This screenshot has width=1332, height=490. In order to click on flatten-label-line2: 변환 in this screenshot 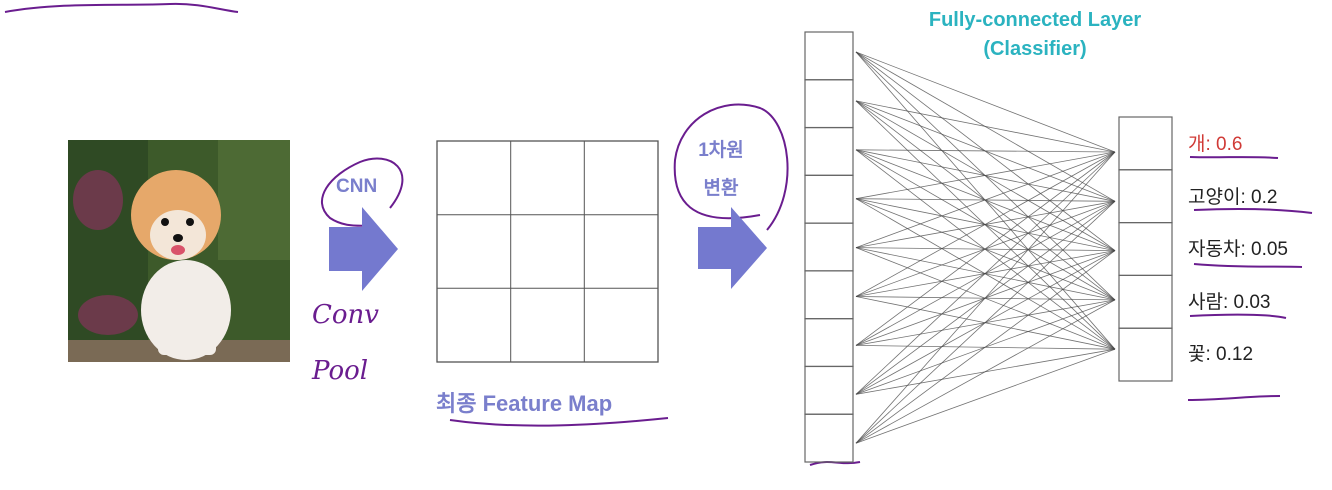, I will do `click(721, 188)`.